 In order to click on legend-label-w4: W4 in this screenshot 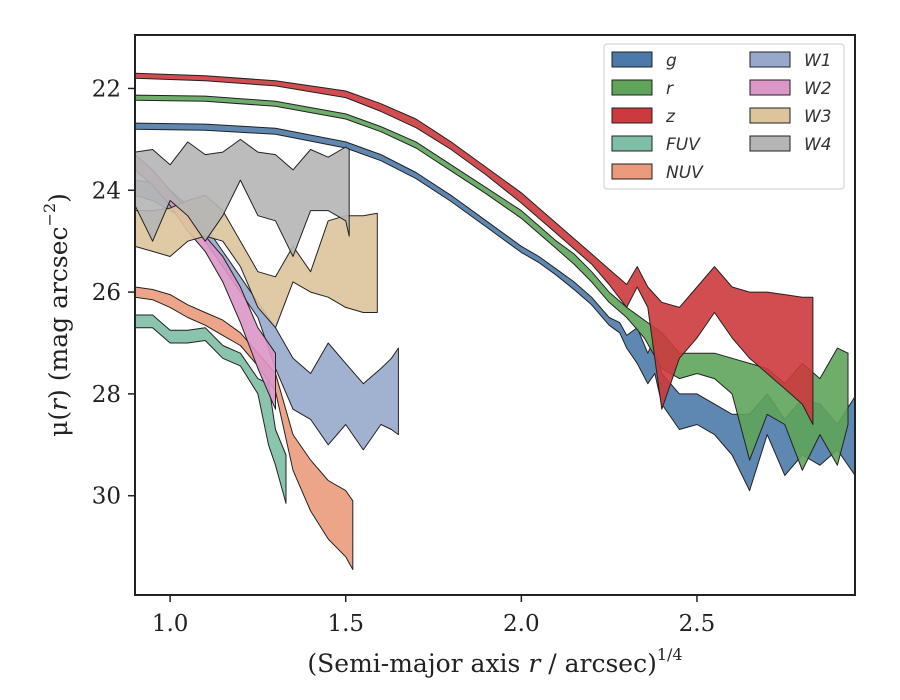, I will do `click(818, 145)`.